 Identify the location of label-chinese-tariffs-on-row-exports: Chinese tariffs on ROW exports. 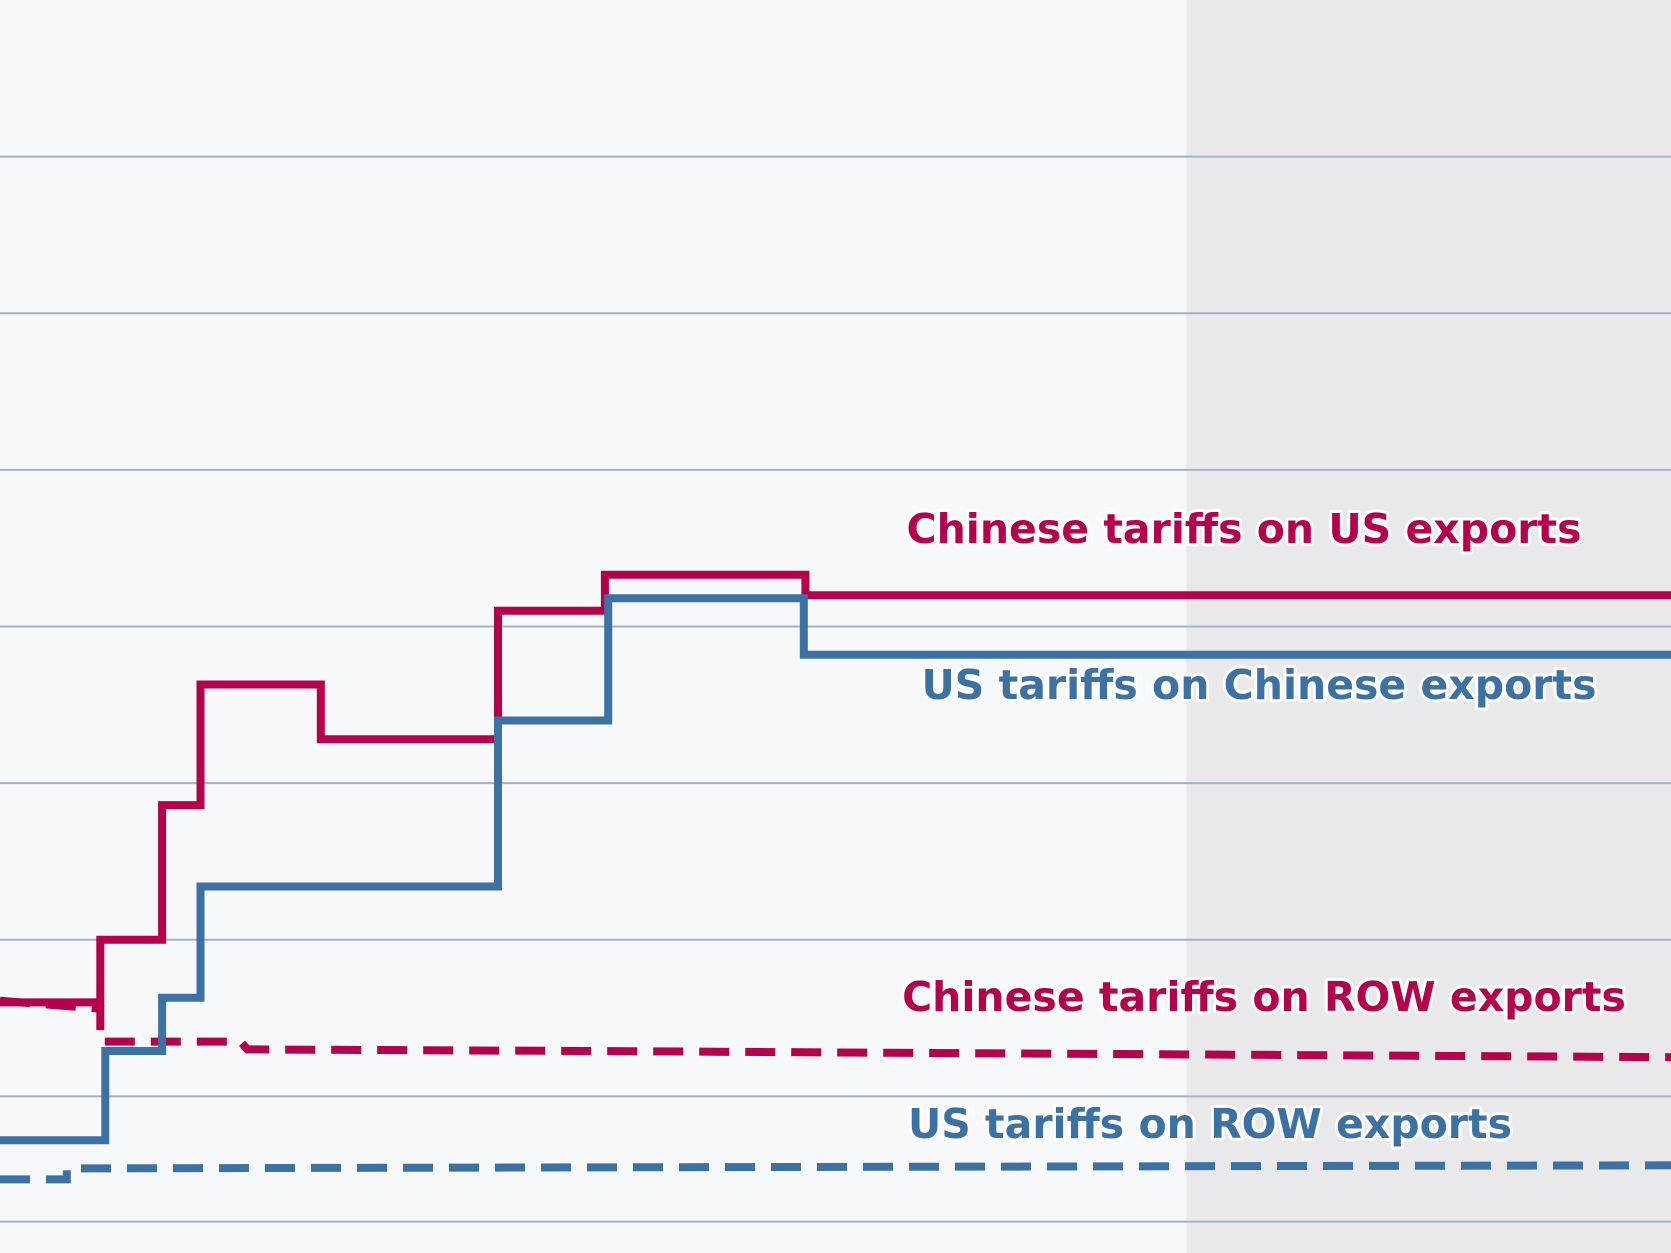
(1264, 997).